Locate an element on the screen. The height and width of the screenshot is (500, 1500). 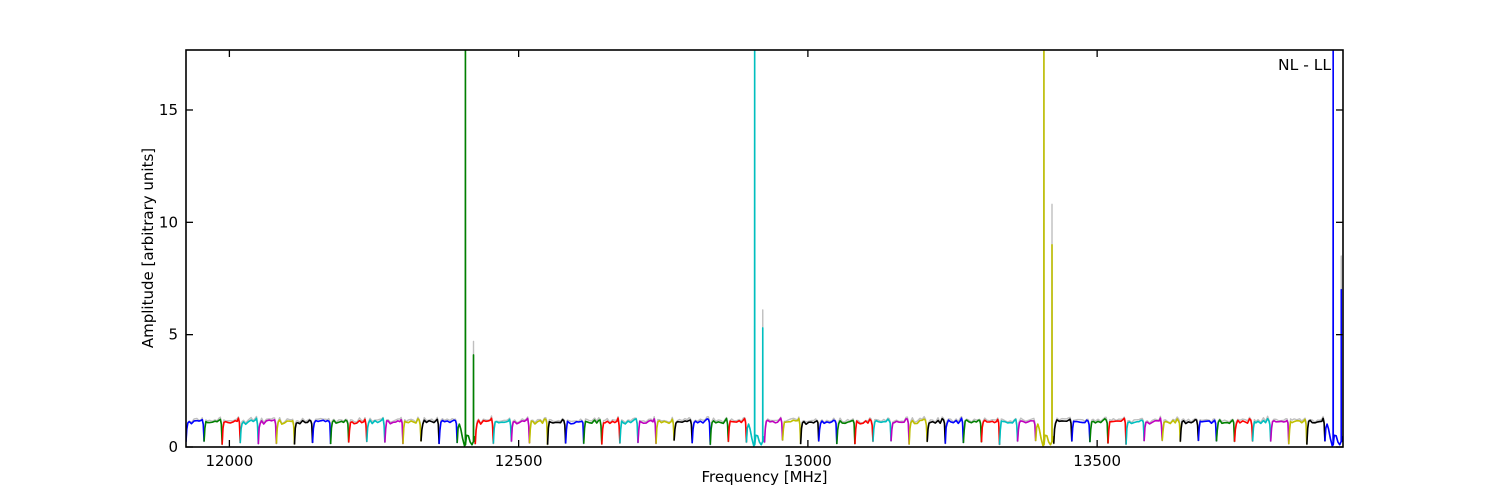
x-tick-label: 12000 is located at coordinates (230, 461).